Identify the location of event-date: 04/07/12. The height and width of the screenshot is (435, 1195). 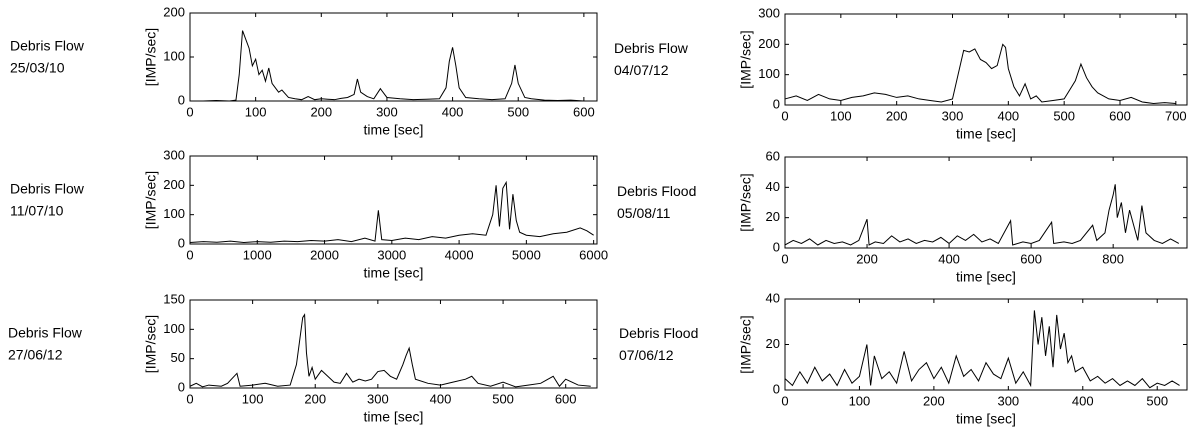
(641, 70).